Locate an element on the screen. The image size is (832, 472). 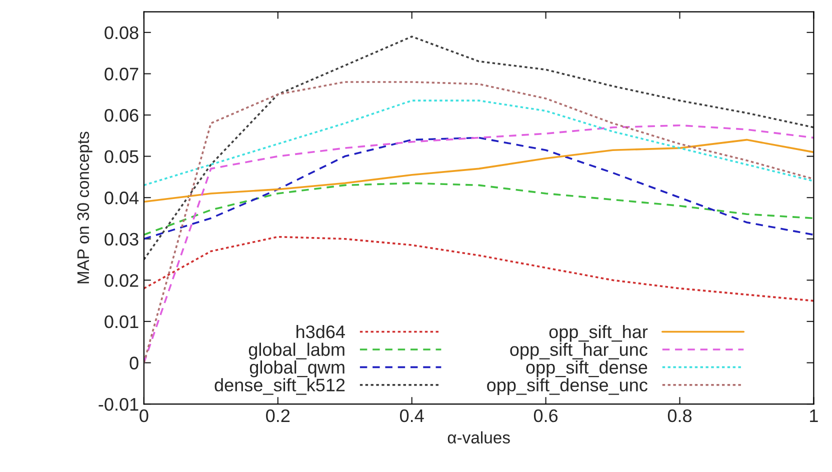
legend-label: global_qwm is located at coordinates (297, 369).